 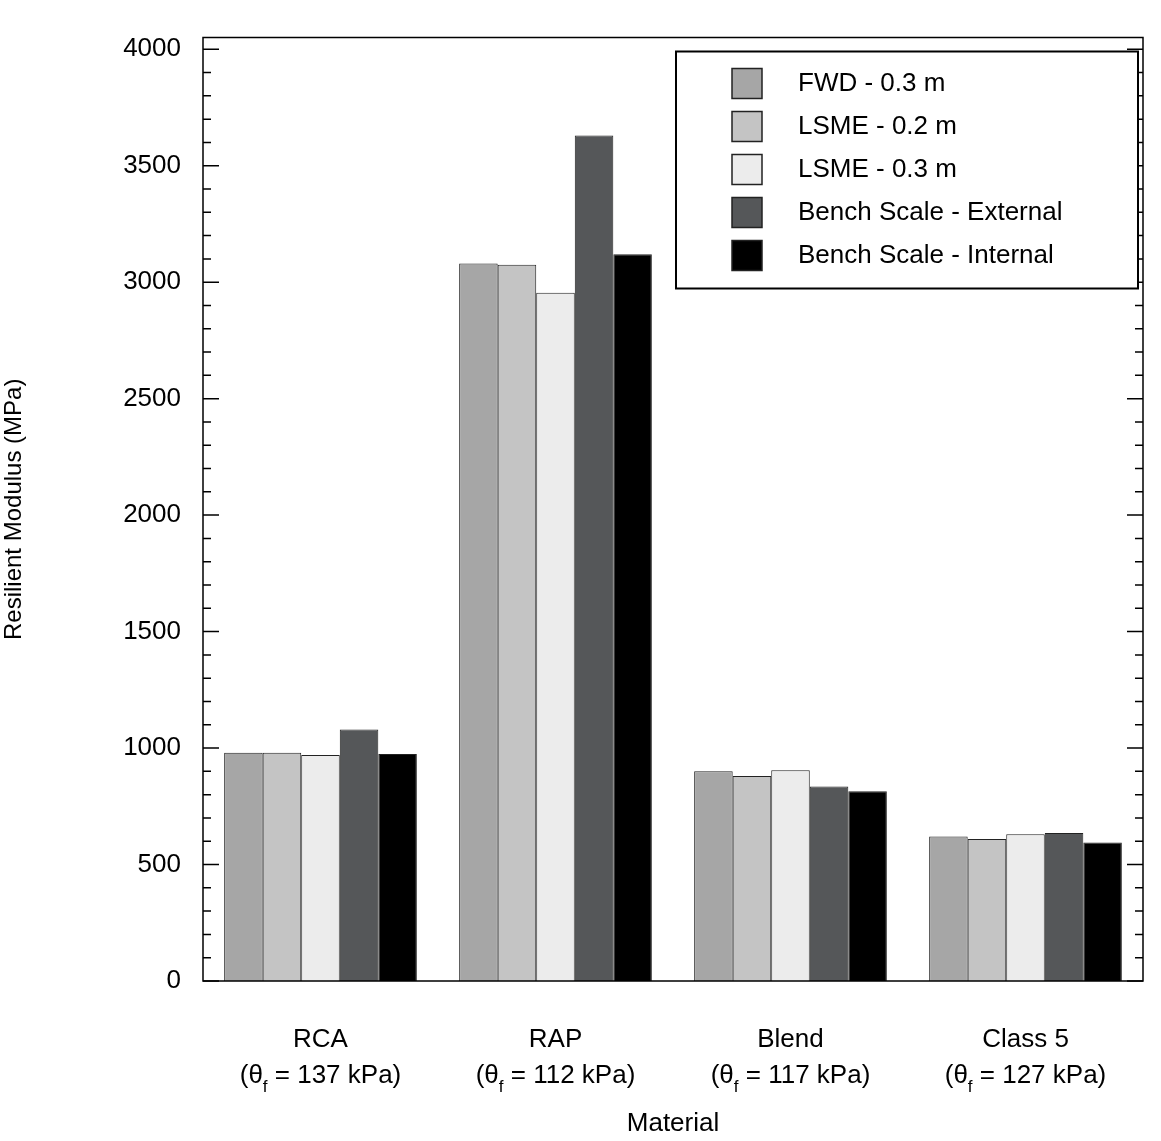 What do you see at coordinates (152, 746) in the screenshot?
I see `y-tick-label: 1000` at bounding box center [152, 746].